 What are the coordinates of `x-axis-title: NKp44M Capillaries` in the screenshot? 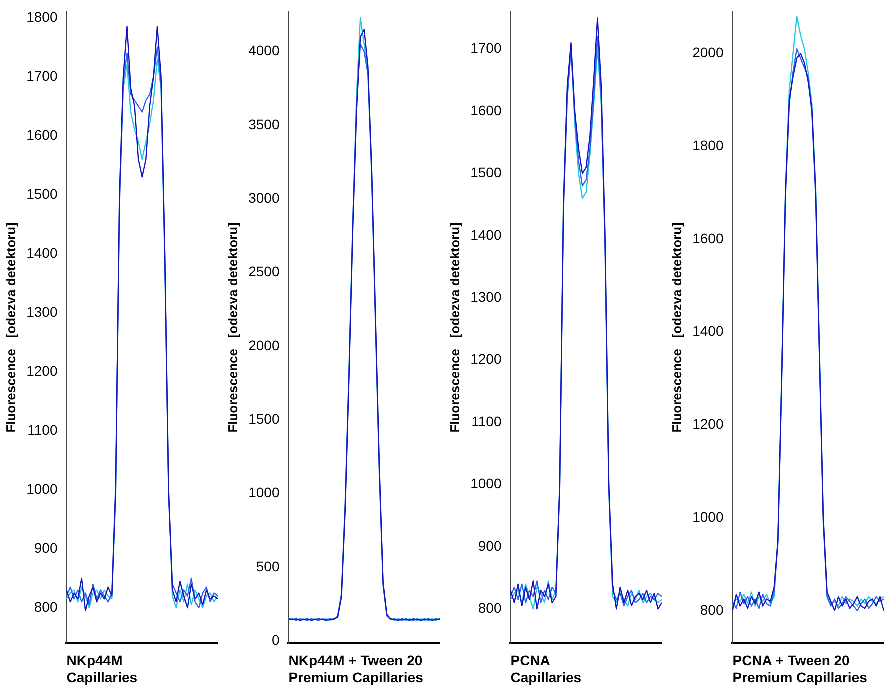 It's located at (102, 669).